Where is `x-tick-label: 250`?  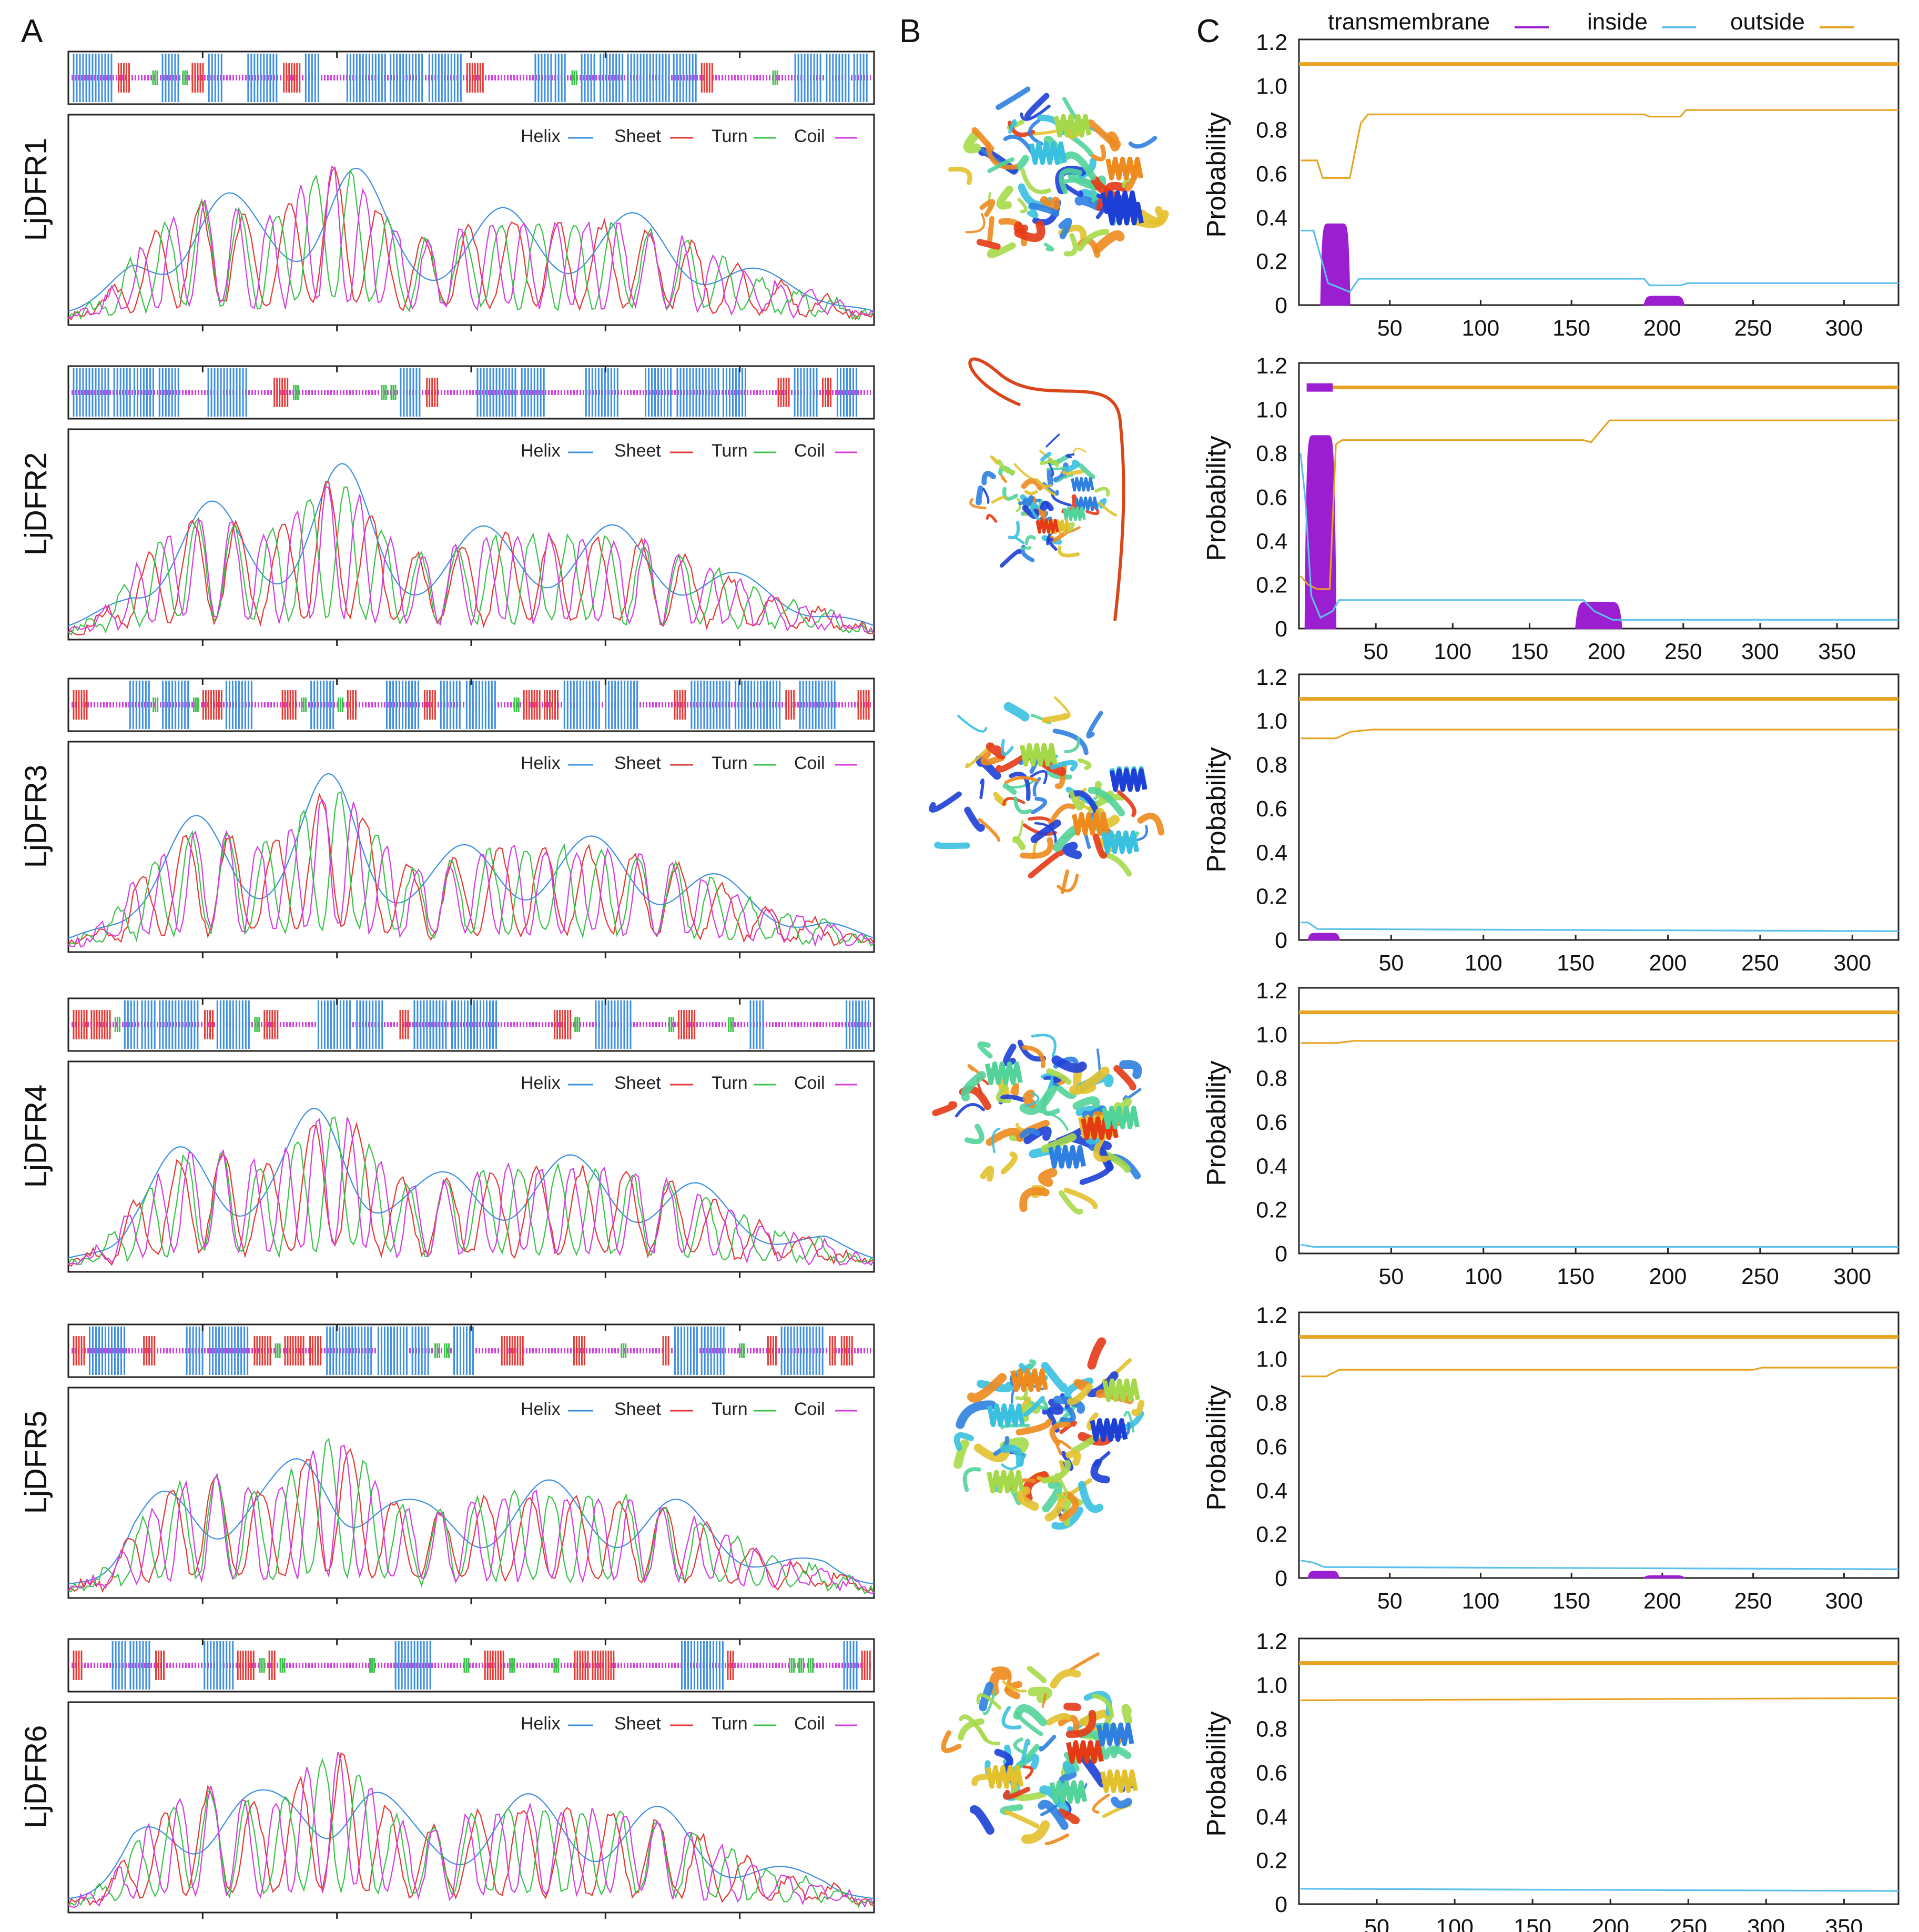
x-tick-label: 250 is located at coordinates (1760, 963).